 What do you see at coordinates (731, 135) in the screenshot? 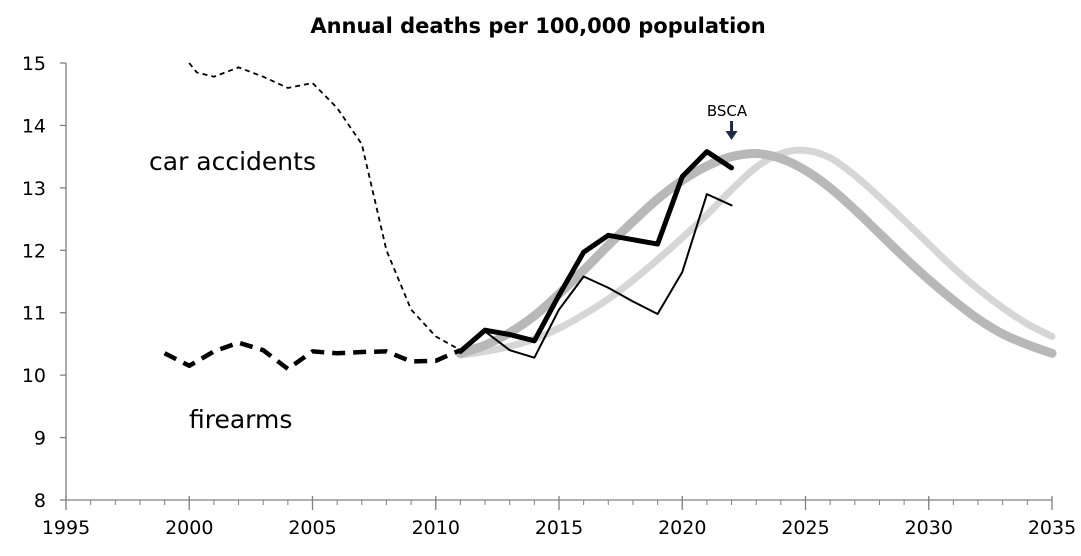
I see `bsca-arrow-head` at bounding box center [731, 135].